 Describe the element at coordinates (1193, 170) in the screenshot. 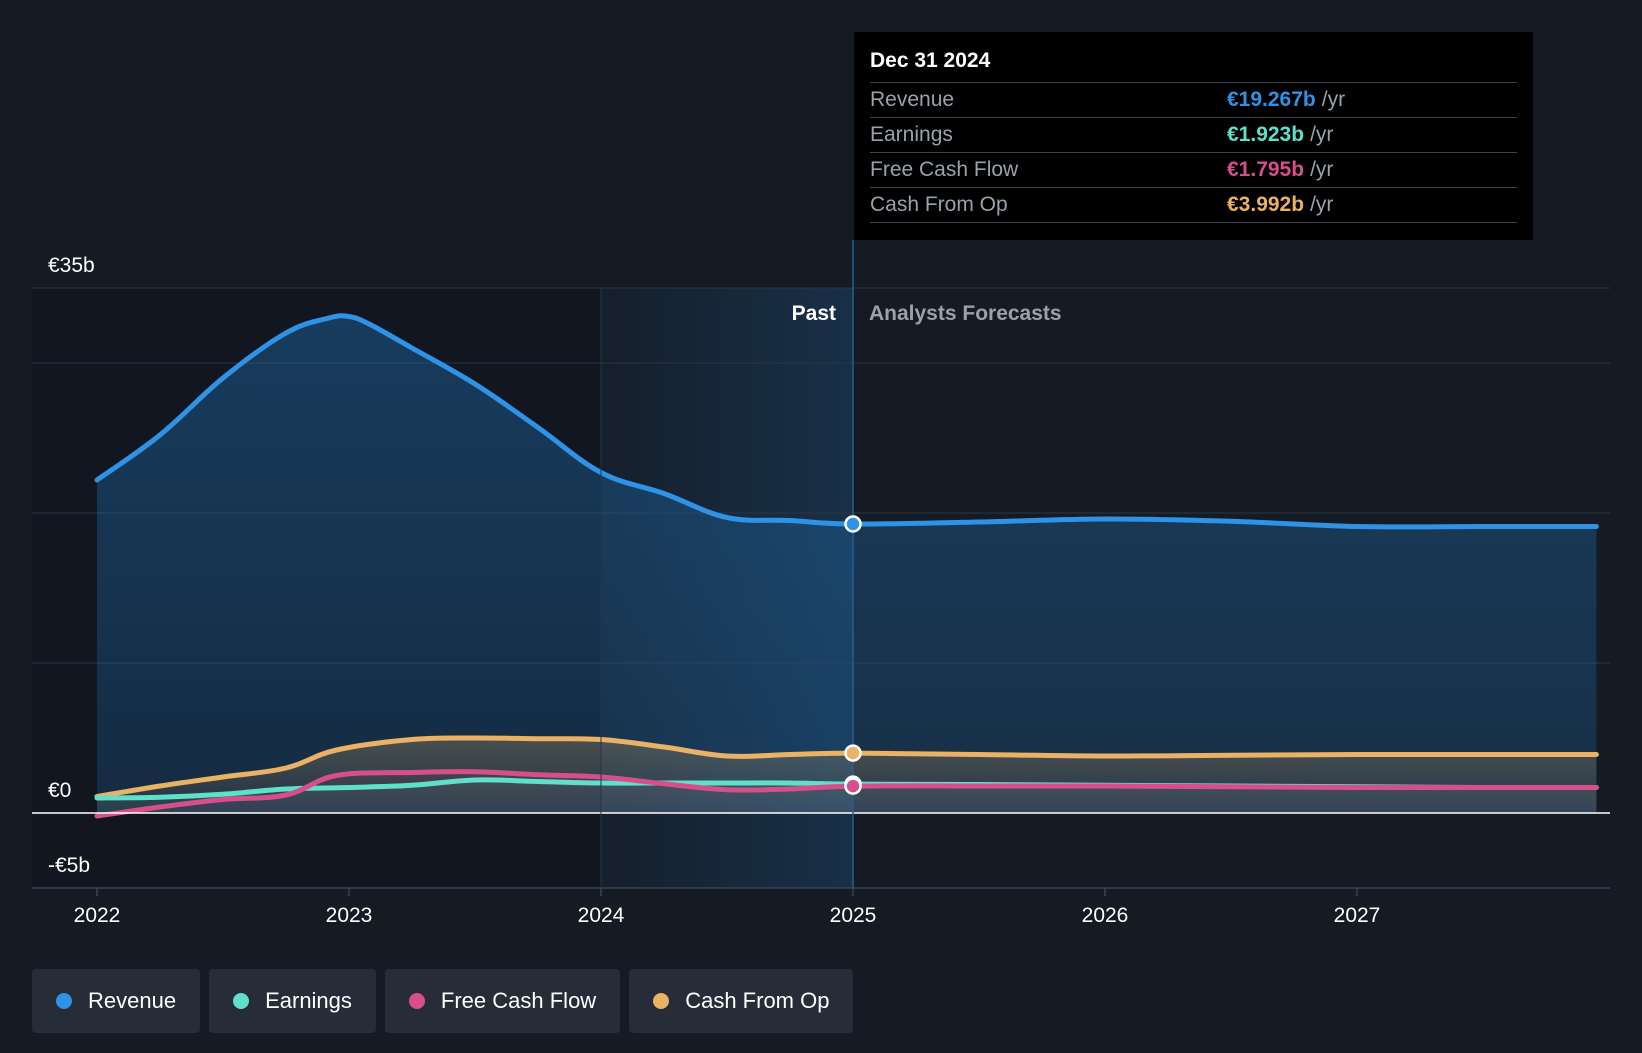

I see `tooltip-row-free-cash-flow: Free Cash Flow €1.795b /yr` at that location.